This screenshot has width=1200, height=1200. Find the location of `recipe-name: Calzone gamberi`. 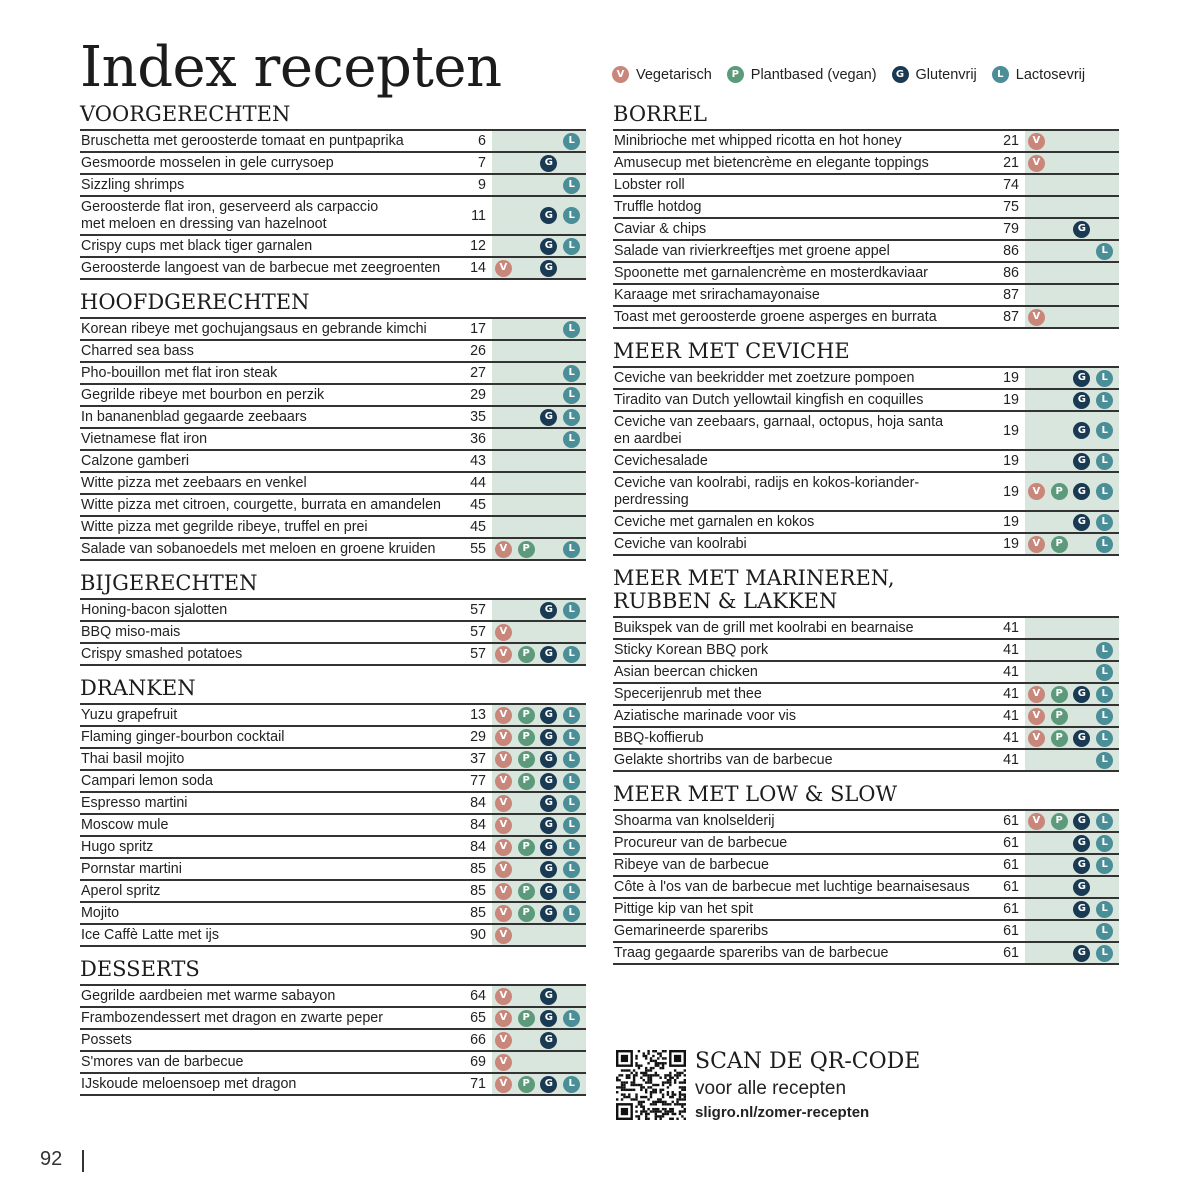

recipe-name: Calzone gamberi is located at coordinates (135, 461).